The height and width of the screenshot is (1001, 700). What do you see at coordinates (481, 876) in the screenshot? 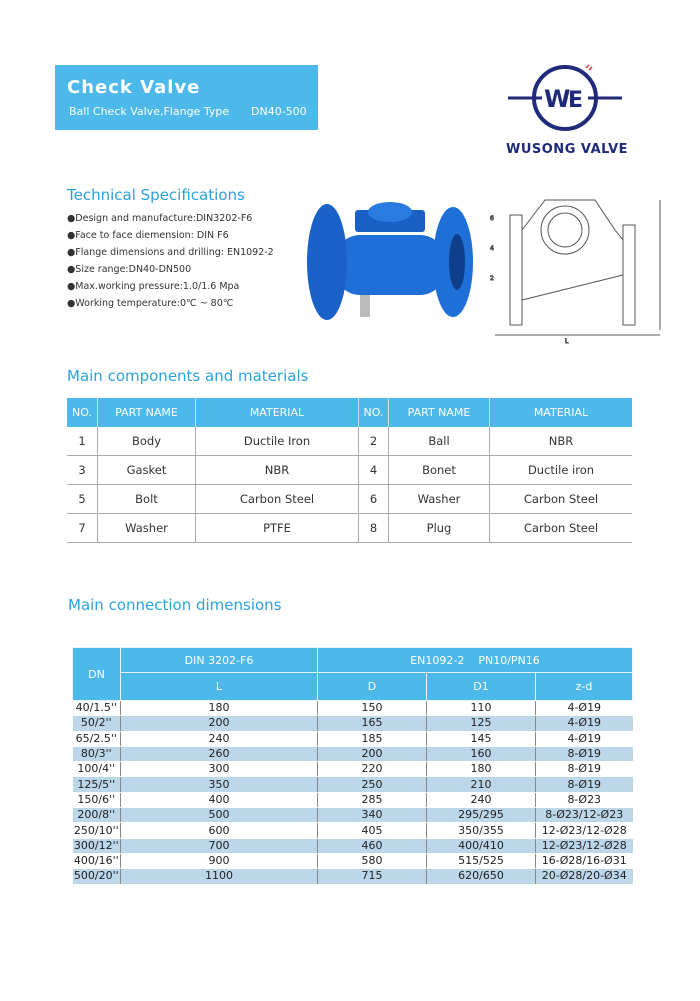
I see `table-cell: 620/650` at bounding box center [481, 876].